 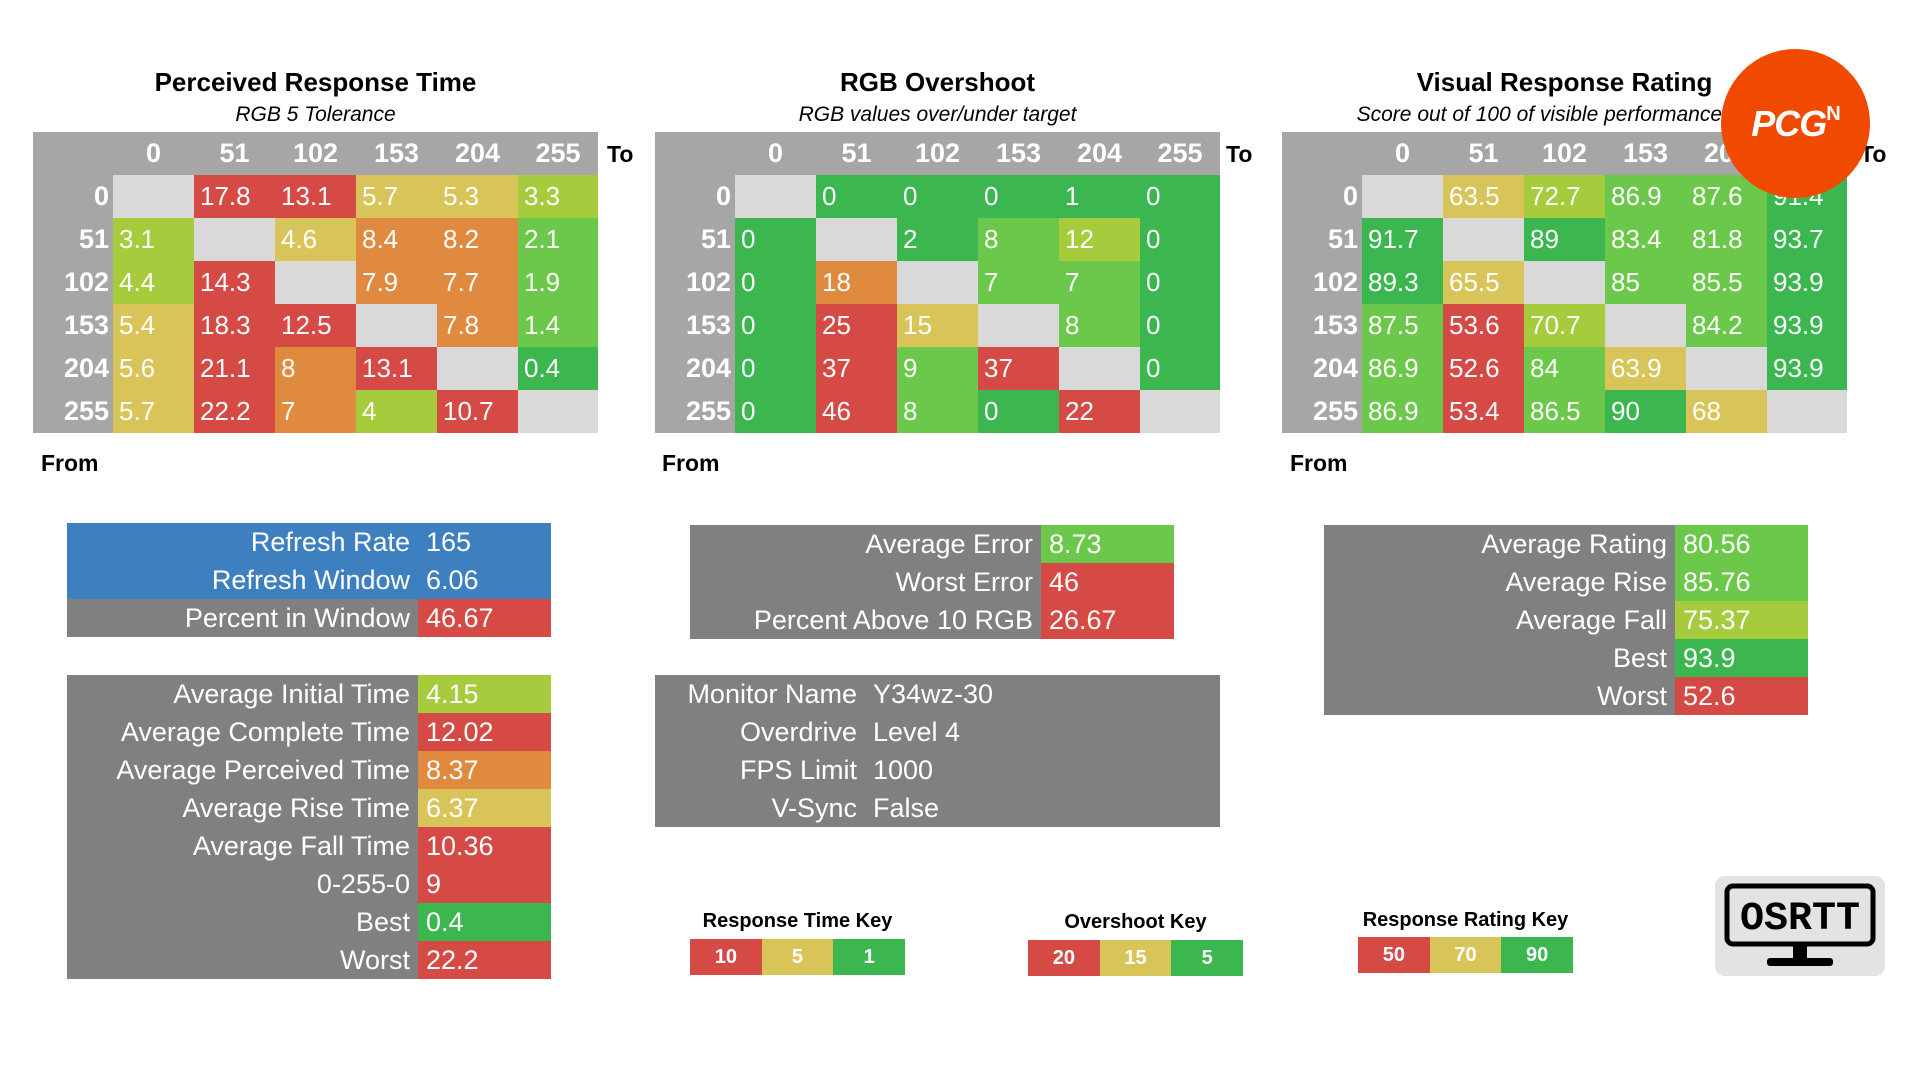 What do you see at coordinates (937, 411) in the screenshot?
I see `heatmap-row: 255 0 46 8 0 22` at bounding box center [937, 411].